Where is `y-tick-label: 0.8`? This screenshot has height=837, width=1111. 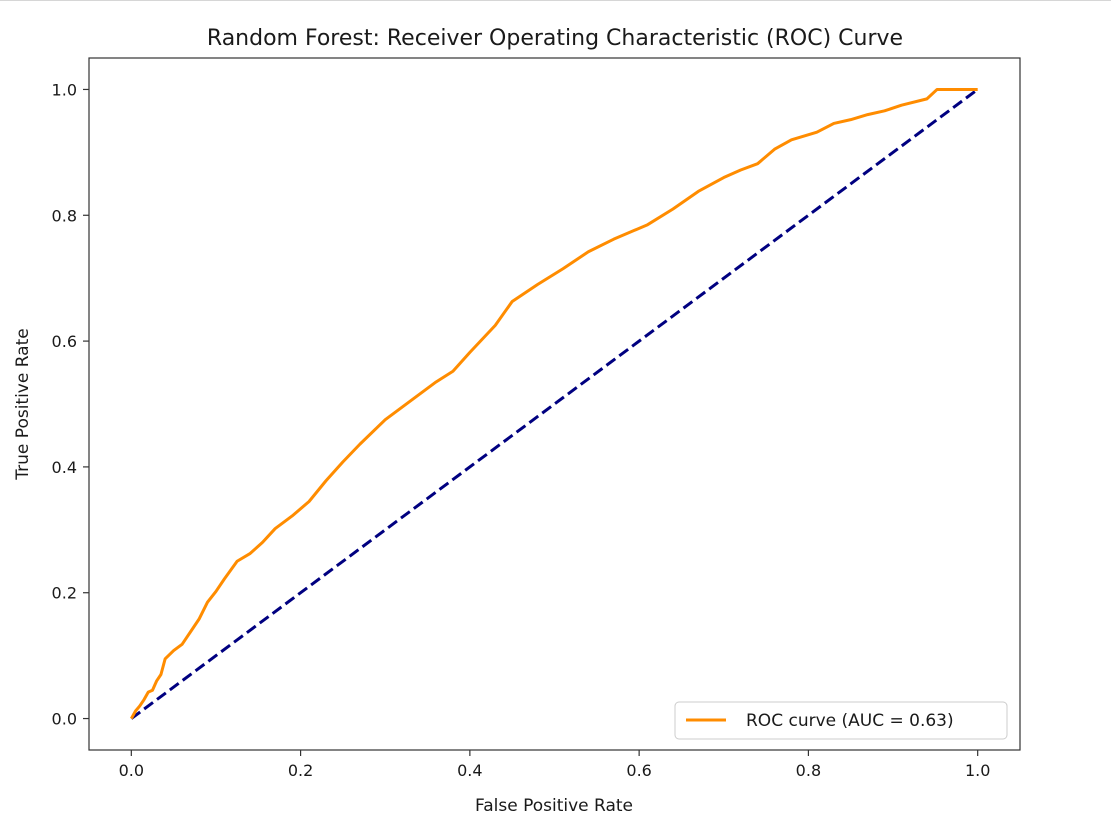
y-tick-label: 0.8 is located at coordinates (64, 215).